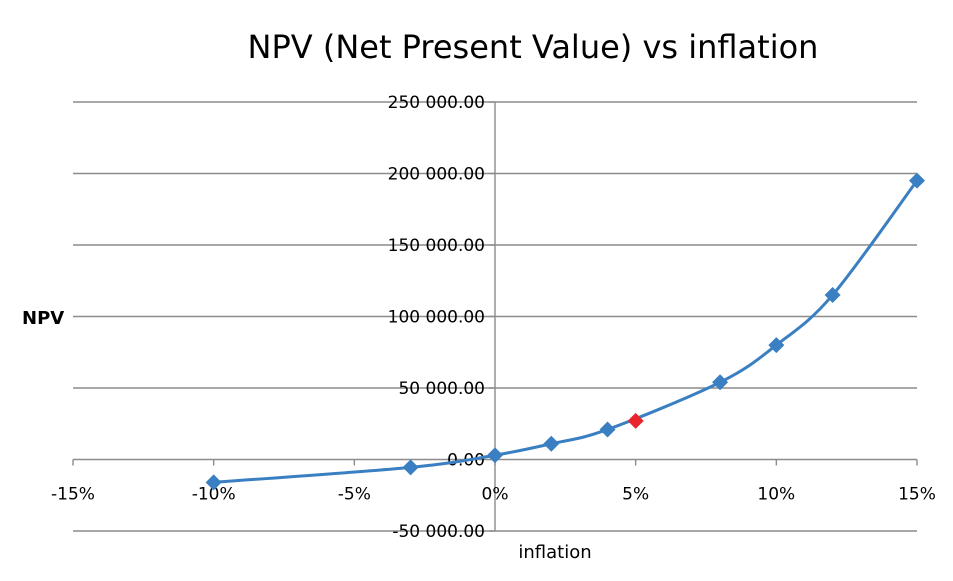 The width and height of the screenshot is (953, 581). I want to click on x-tick-label-5: 10%, so click(776, 495).